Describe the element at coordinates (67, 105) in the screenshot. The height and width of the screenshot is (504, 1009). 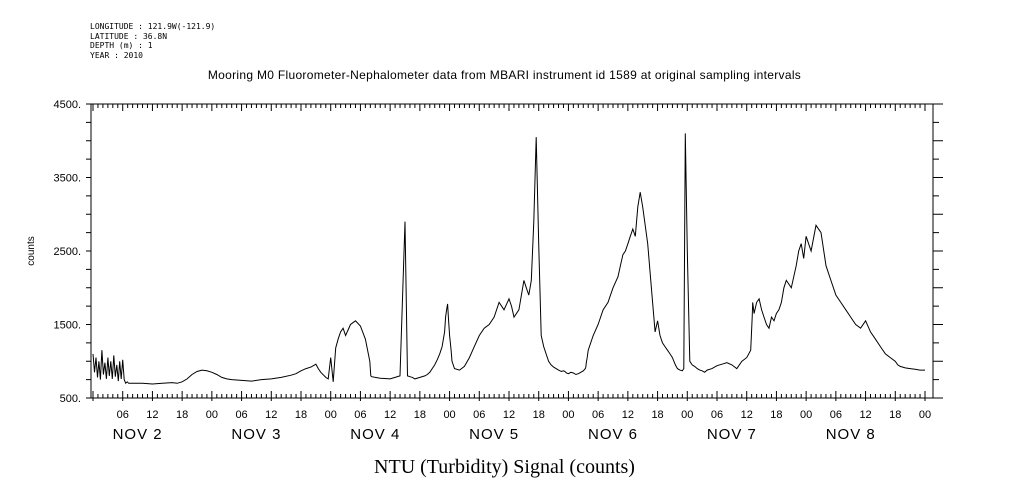
I see `y-tick-label: 4500.` at that location.